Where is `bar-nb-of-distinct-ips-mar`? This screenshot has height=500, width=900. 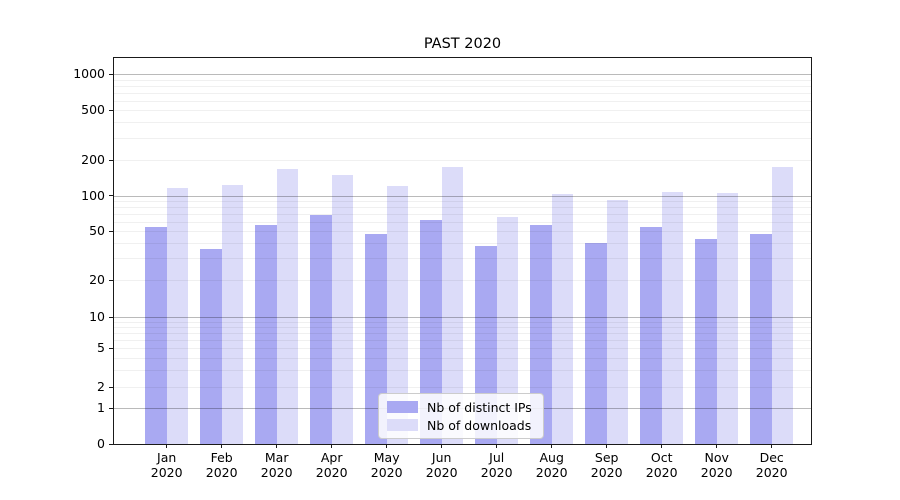
bar-nb-of-distinct-ips-mar is located at coordinates (266, 334).